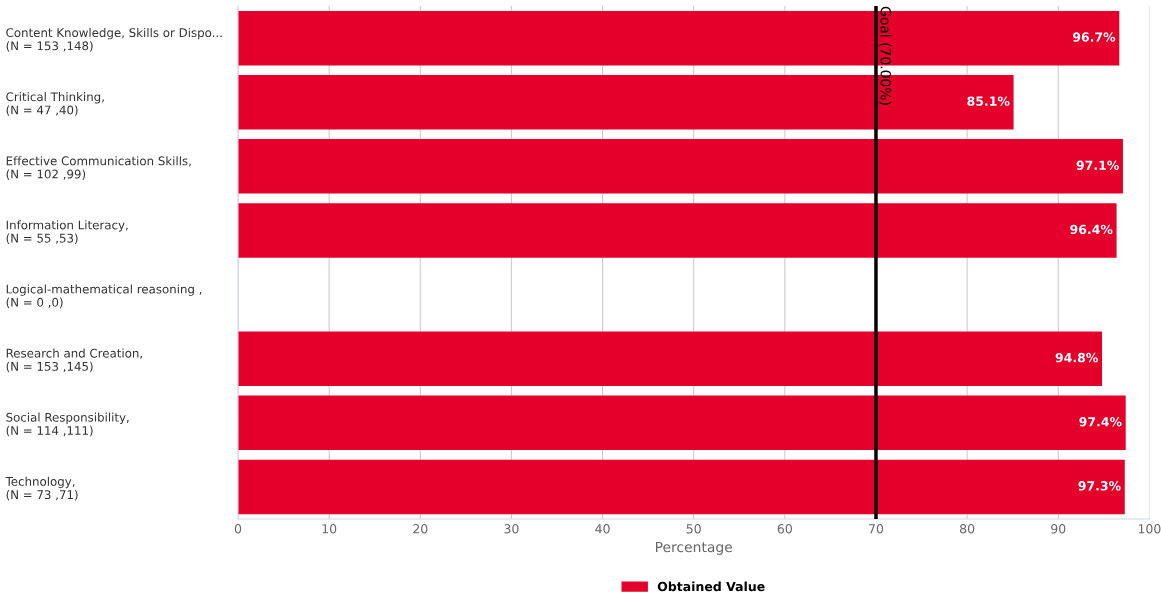 This screenshot has height=607, width=1161. What do you see at coordinates (238, 529) in the screenshot?
I see `x-tick-label: 0` at bounding box center [238, 529].